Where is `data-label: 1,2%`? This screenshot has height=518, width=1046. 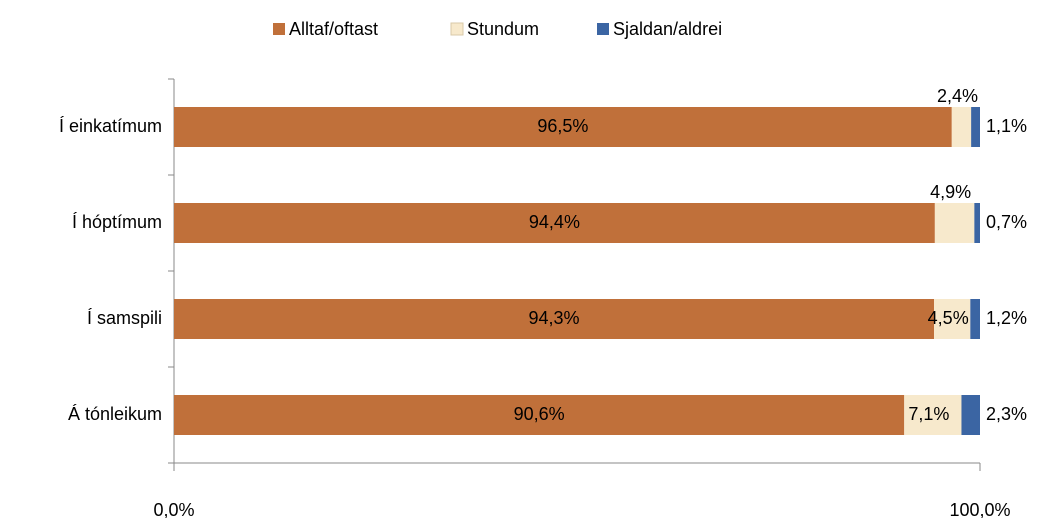
data-label: 1,2% is located at coordinates (1006, 318).